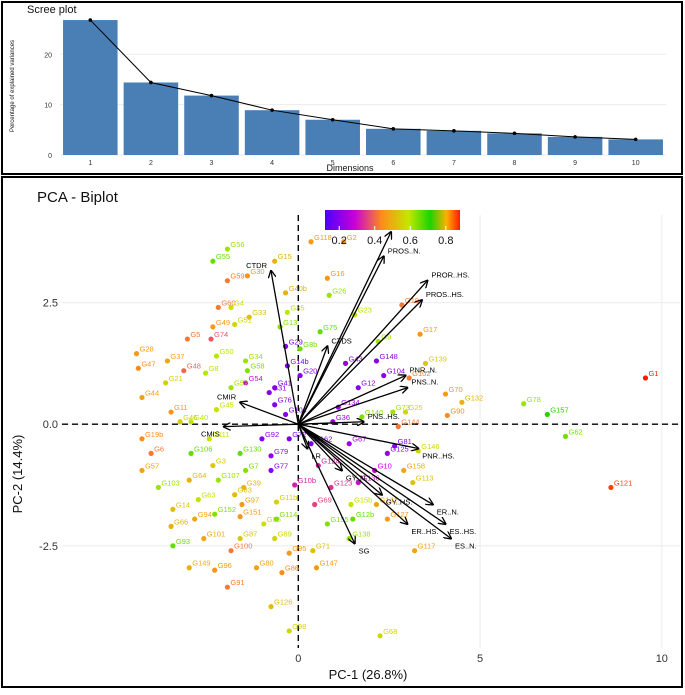  I want to click on genotype-label: G58, so click(257, 366).